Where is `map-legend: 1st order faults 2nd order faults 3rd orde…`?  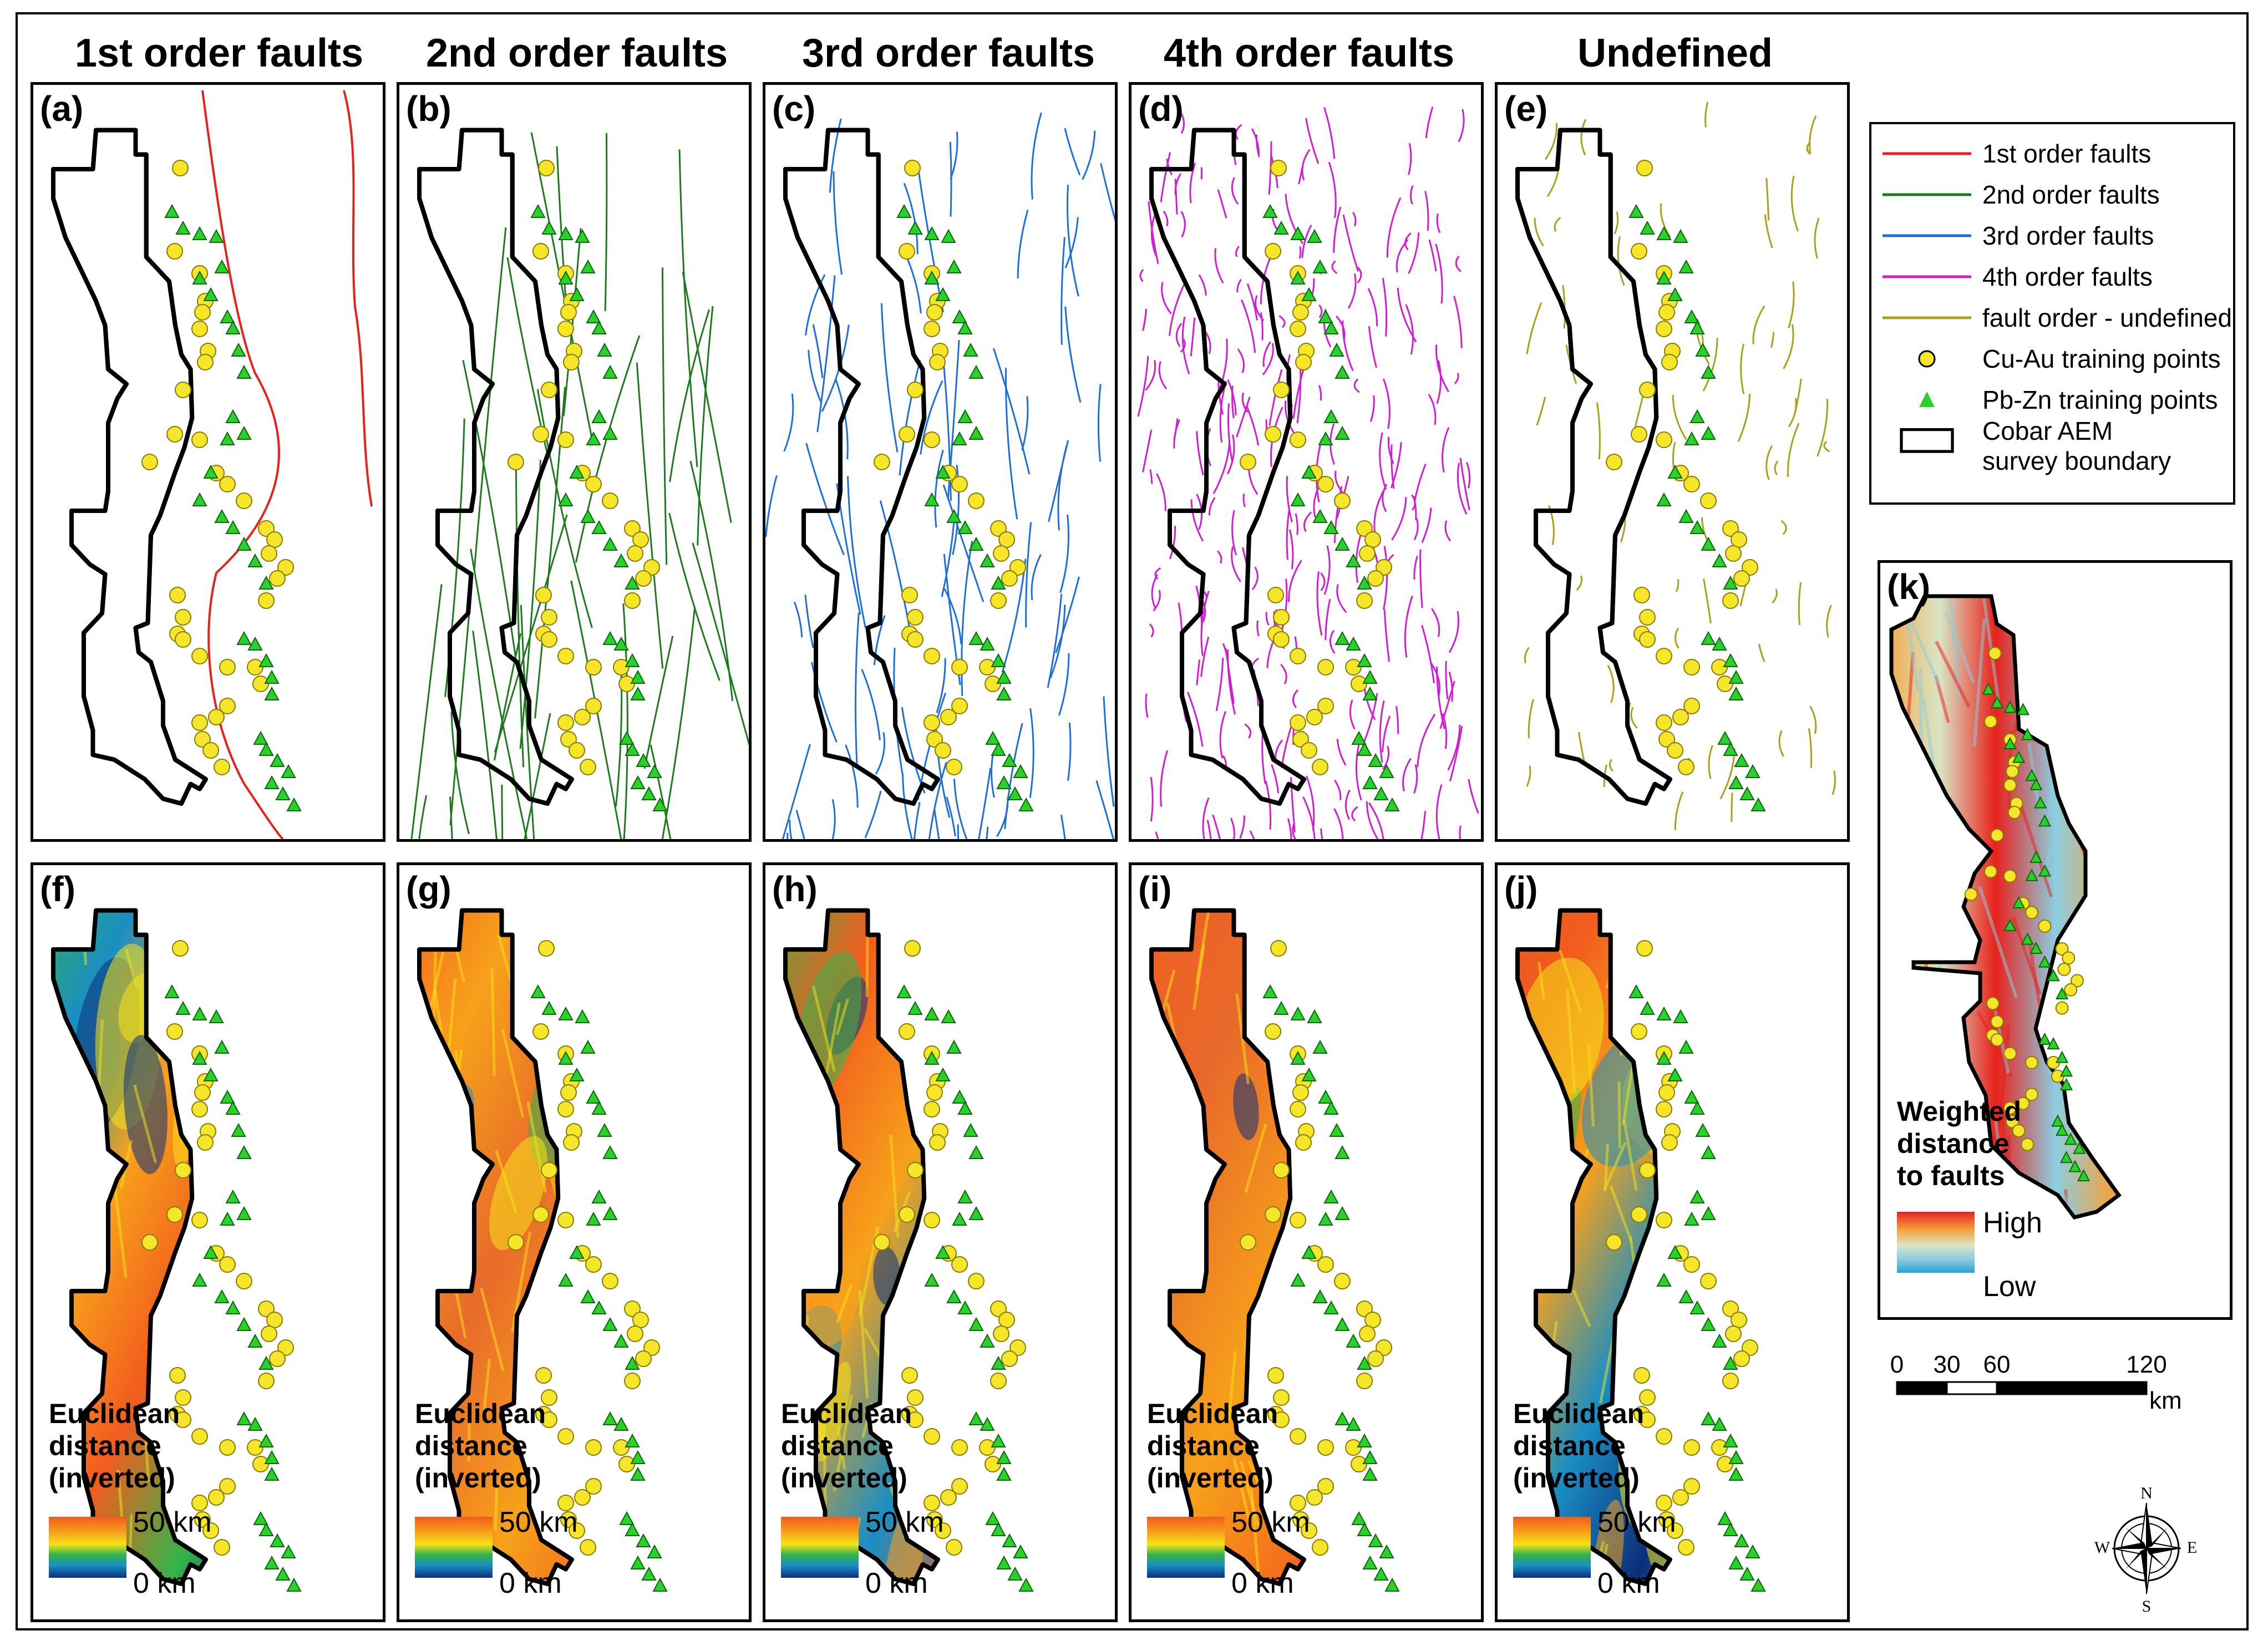
map-legend: 1st order faults 2nd order faults 3rd orde… is located at coordinates (2052, 313).